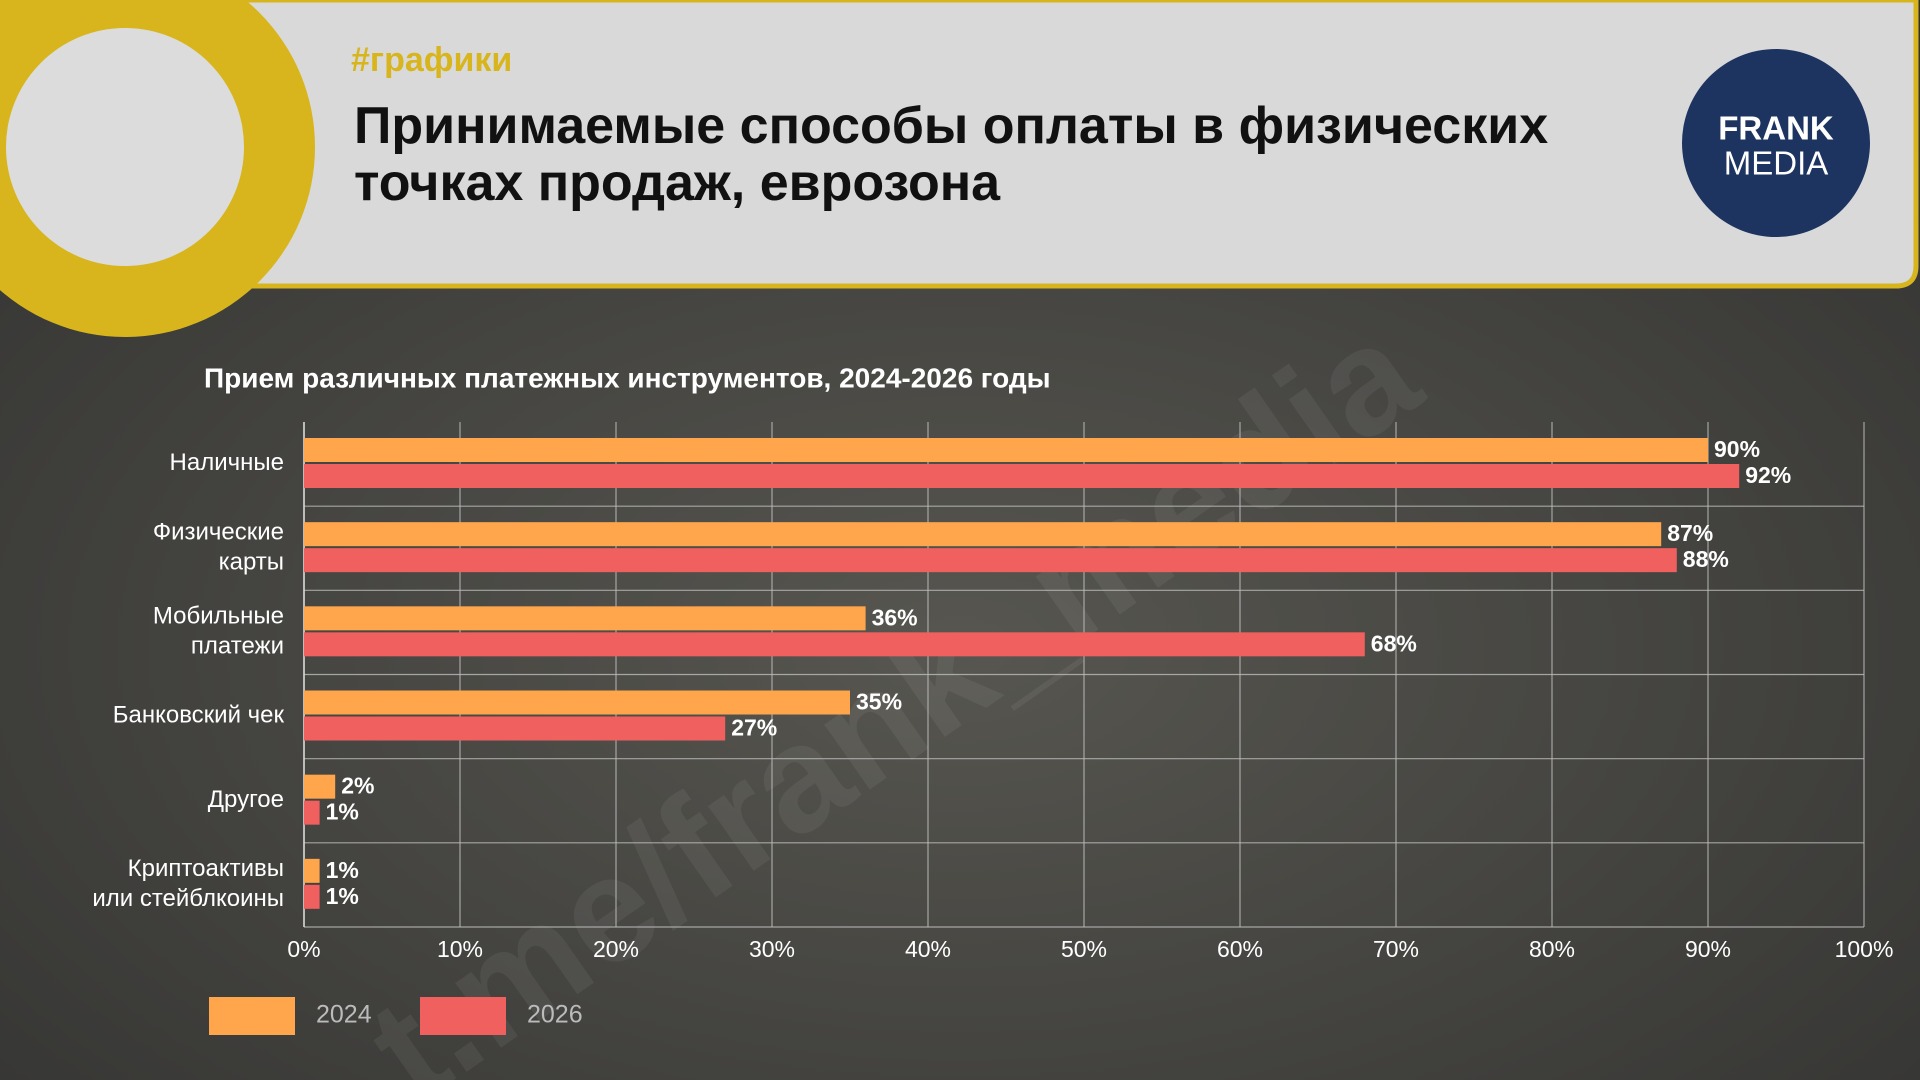 Image resolution: width=1920 pixels, height=1080 pixels. Describe the element at coordinates (218, 631) in the screenshot. I see `y-tick-label: Мобильные платежи` at that location.